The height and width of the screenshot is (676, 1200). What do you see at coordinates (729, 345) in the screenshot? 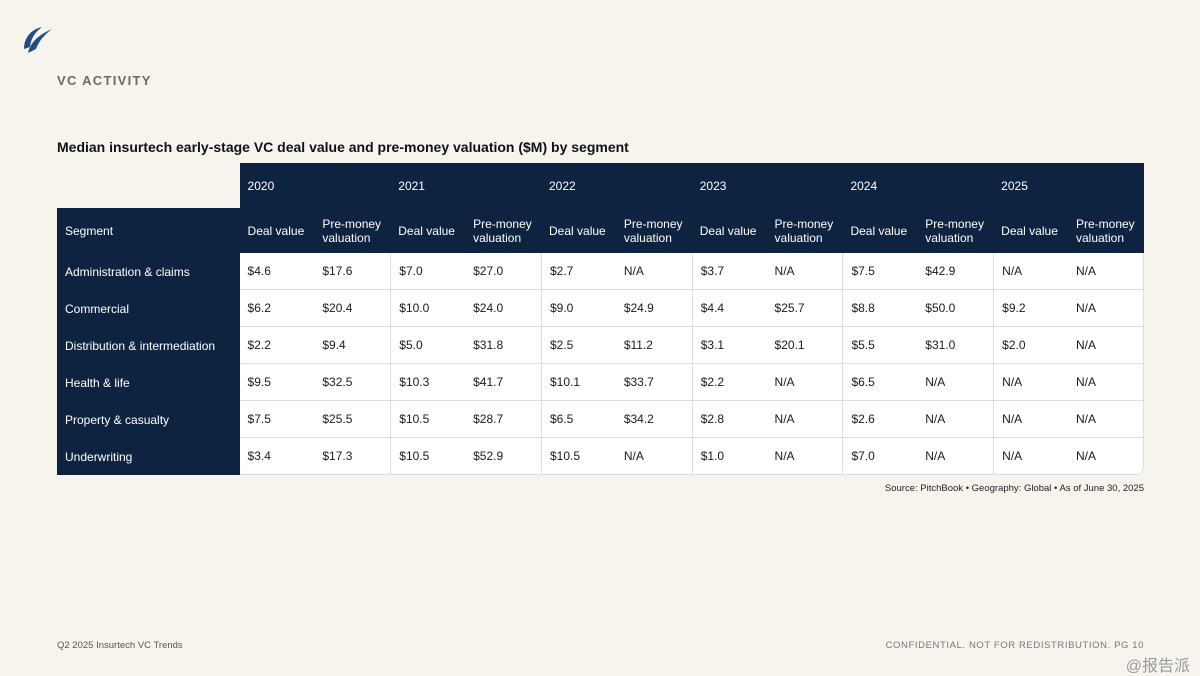
I see `deal-value-cell: $3.1` at bounding box center [729, 345].